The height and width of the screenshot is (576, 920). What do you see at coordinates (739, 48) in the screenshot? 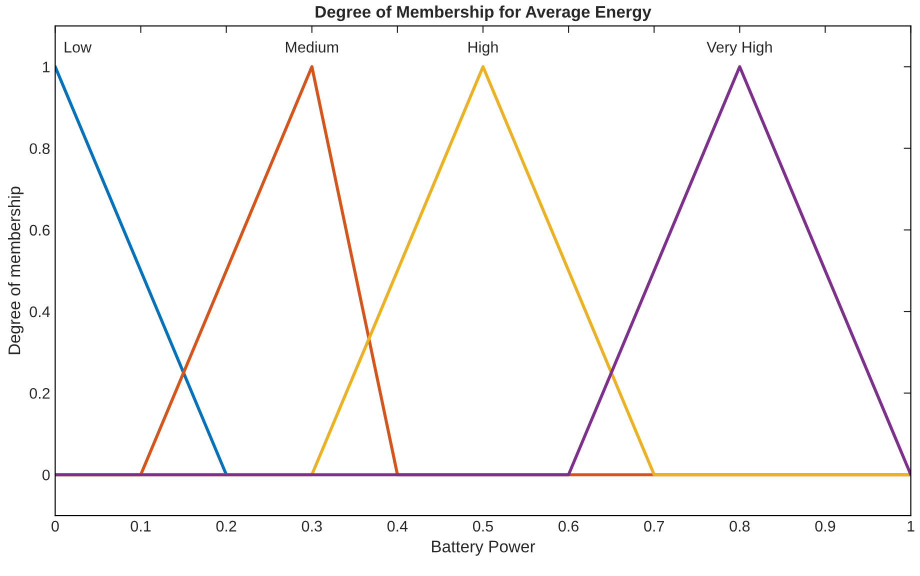
I see `series-label: Very High` at bounding box center [739, 48].